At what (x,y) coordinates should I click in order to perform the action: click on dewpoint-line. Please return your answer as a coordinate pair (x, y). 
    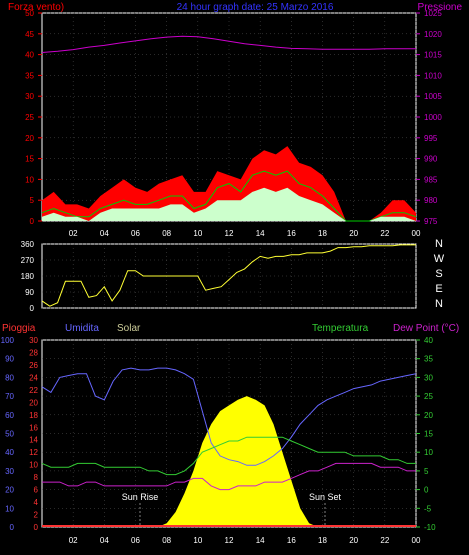
    Looking at the image, I should click on (229, 476).